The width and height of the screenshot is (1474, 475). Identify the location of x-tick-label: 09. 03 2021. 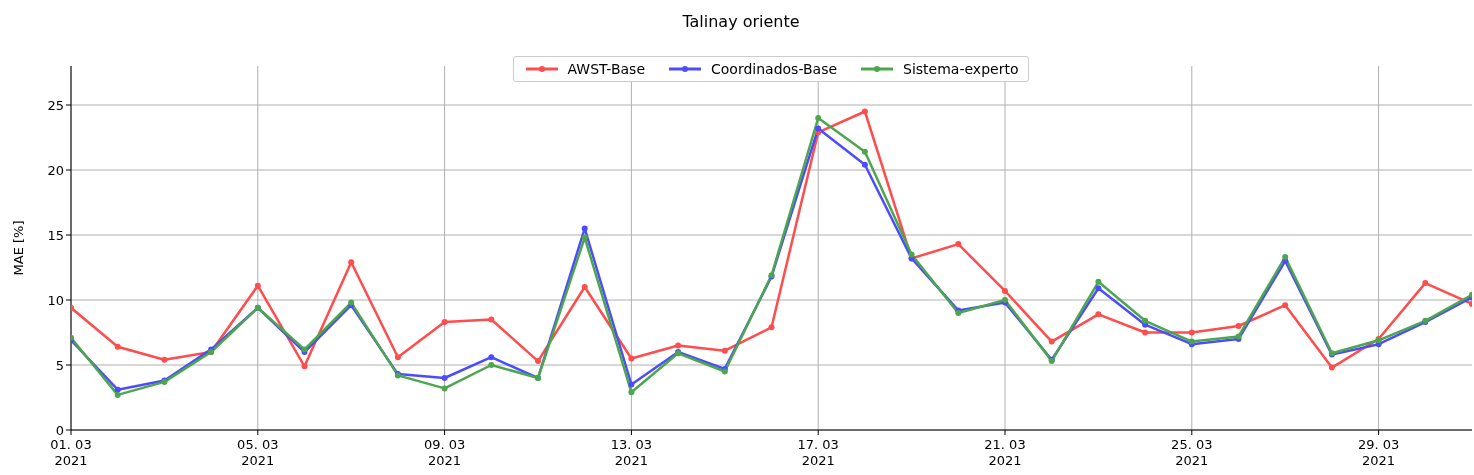
(444, 452).